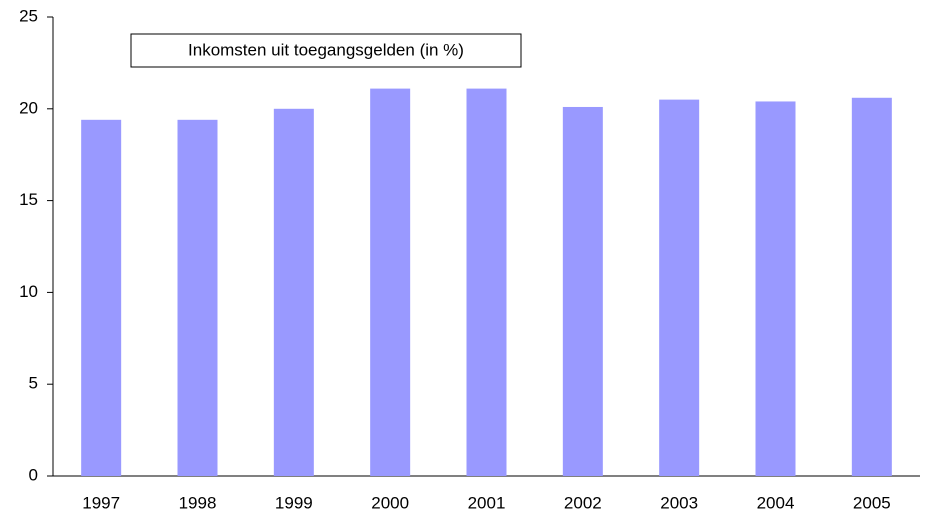 Image resolution: width=935 pixels, height=517 pixels. Describe the element at coordinates (679, 502) in the screenshot. I see `x-tick-label: 2003` at that location.